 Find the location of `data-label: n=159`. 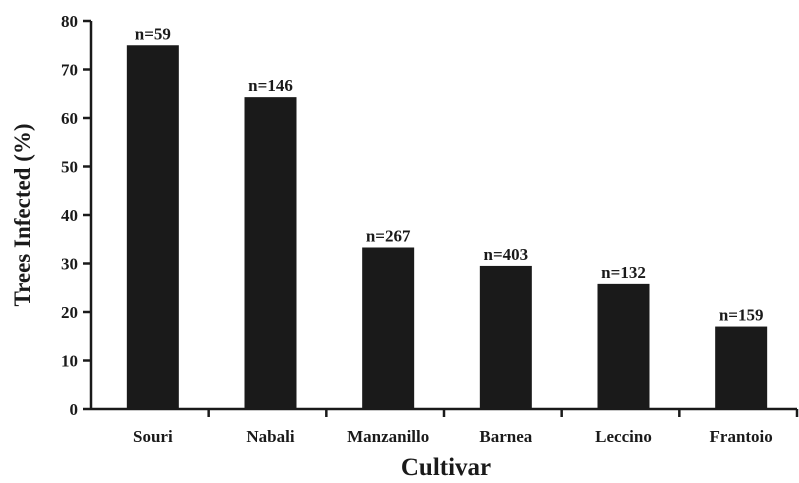

data-label: n=159 is located at coordinates (741, 315).